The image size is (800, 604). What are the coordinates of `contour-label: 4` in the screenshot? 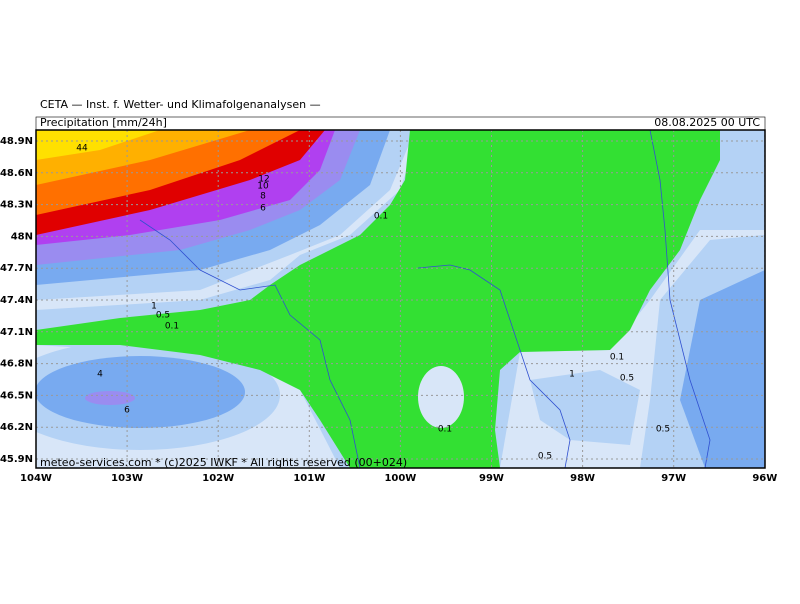 It's located at (100, 375).